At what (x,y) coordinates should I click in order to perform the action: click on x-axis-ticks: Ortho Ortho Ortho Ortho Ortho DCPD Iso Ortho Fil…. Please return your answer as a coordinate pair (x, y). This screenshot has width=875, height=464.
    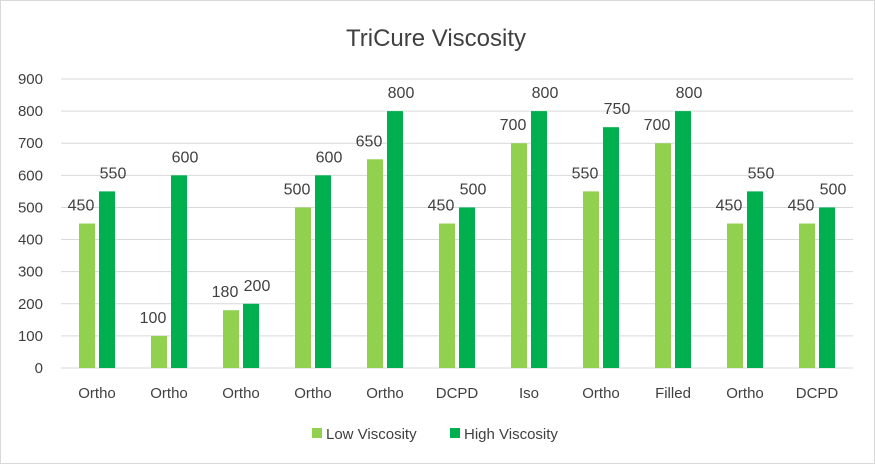
    Looking at the image, I should click on (458, 393).